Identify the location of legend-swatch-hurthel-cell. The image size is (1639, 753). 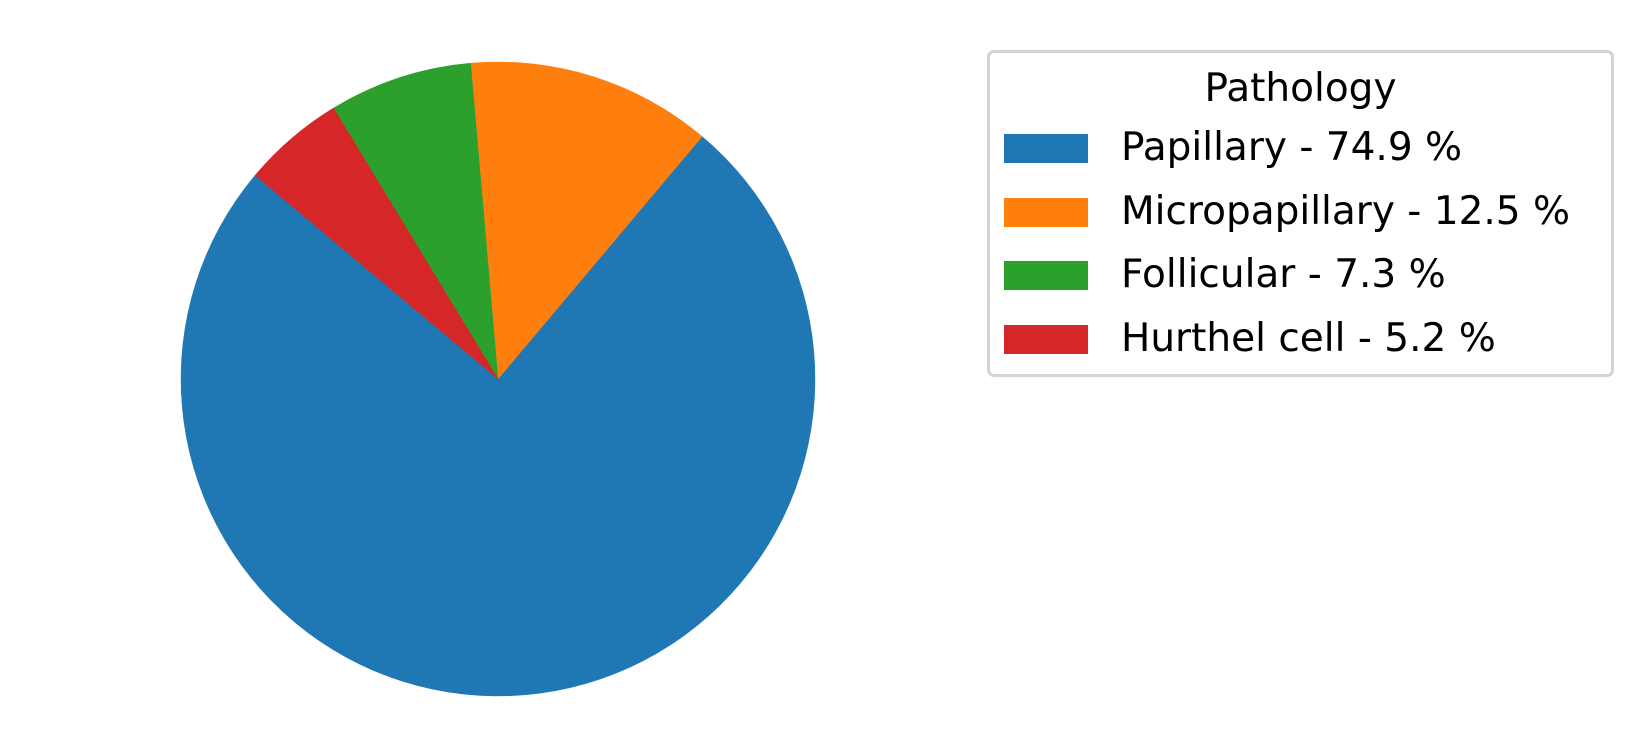
(1046, 339).